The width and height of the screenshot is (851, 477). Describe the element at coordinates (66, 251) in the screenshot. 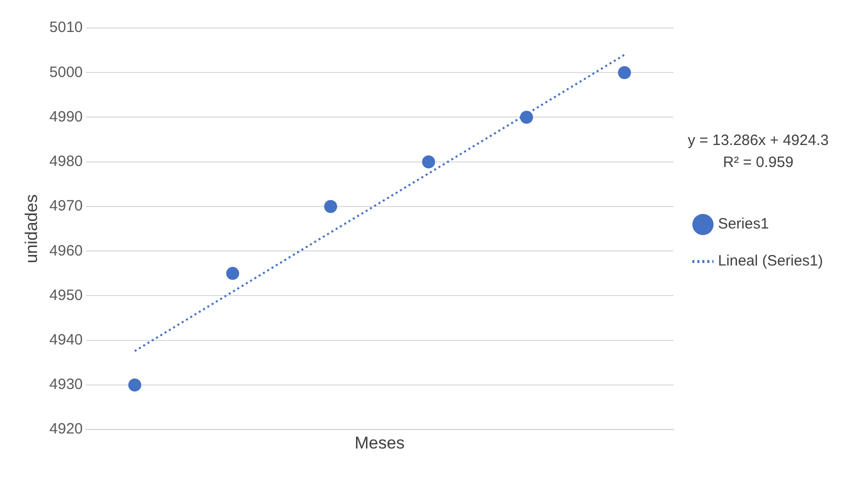

I see `y-tick-label: 4960` at that location.